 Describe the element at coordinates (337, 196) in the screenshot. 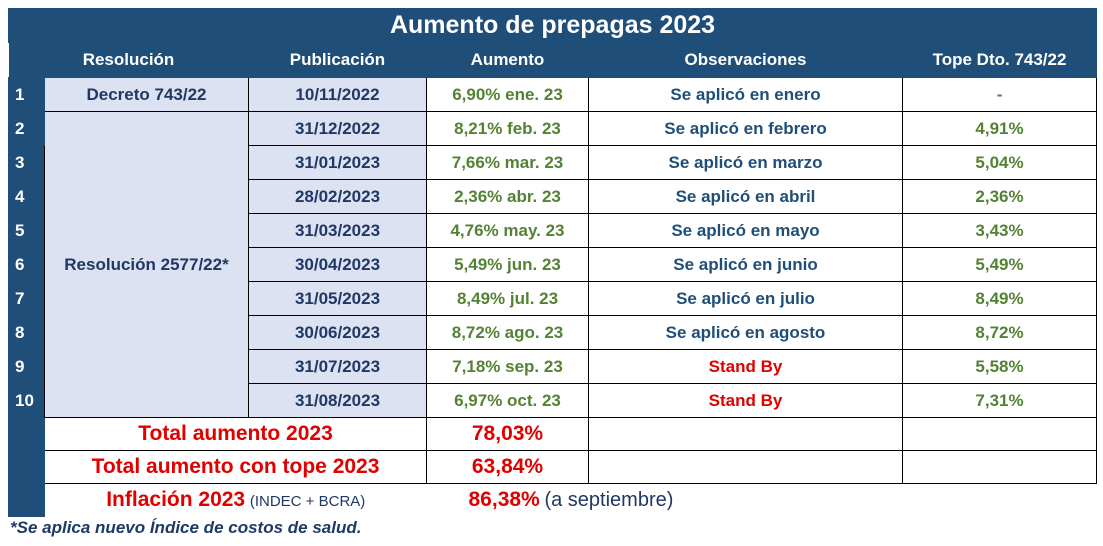

I see `publication: 28/02/2023` at that location.